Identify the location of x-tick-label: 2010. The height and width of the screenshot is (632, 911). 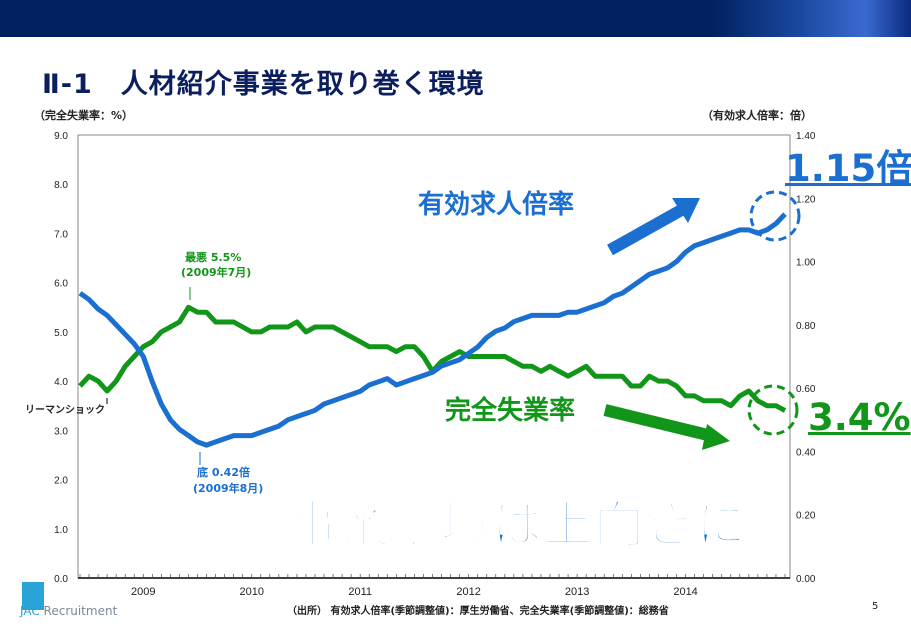
(251, 592).